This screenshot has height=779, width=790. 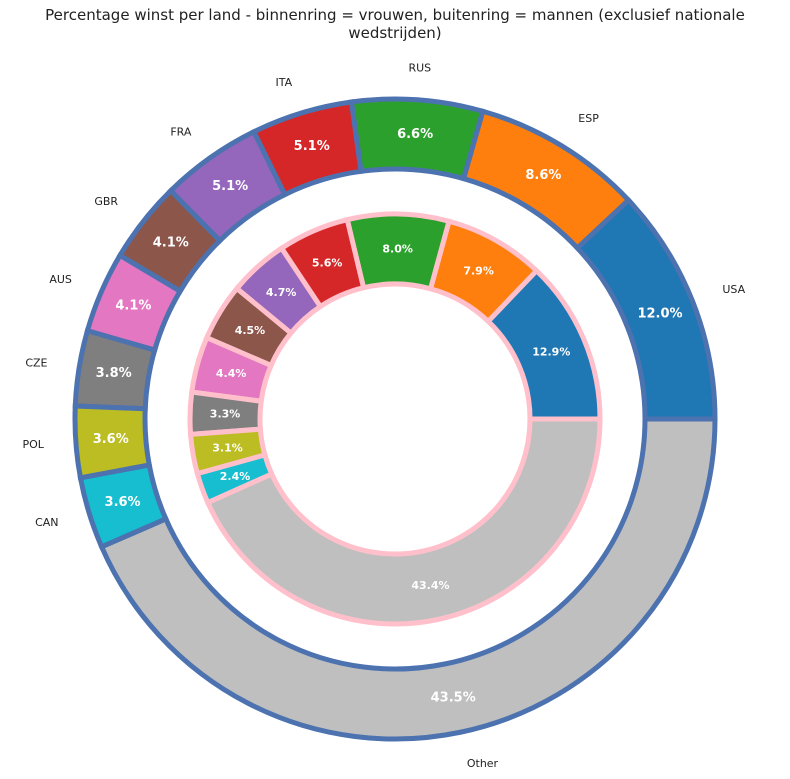 What do you see at coordinates (250, 330) in the screenshot?
I see `inner-percent-label-gbr: 4.5%` at bounding box center [250, 330].